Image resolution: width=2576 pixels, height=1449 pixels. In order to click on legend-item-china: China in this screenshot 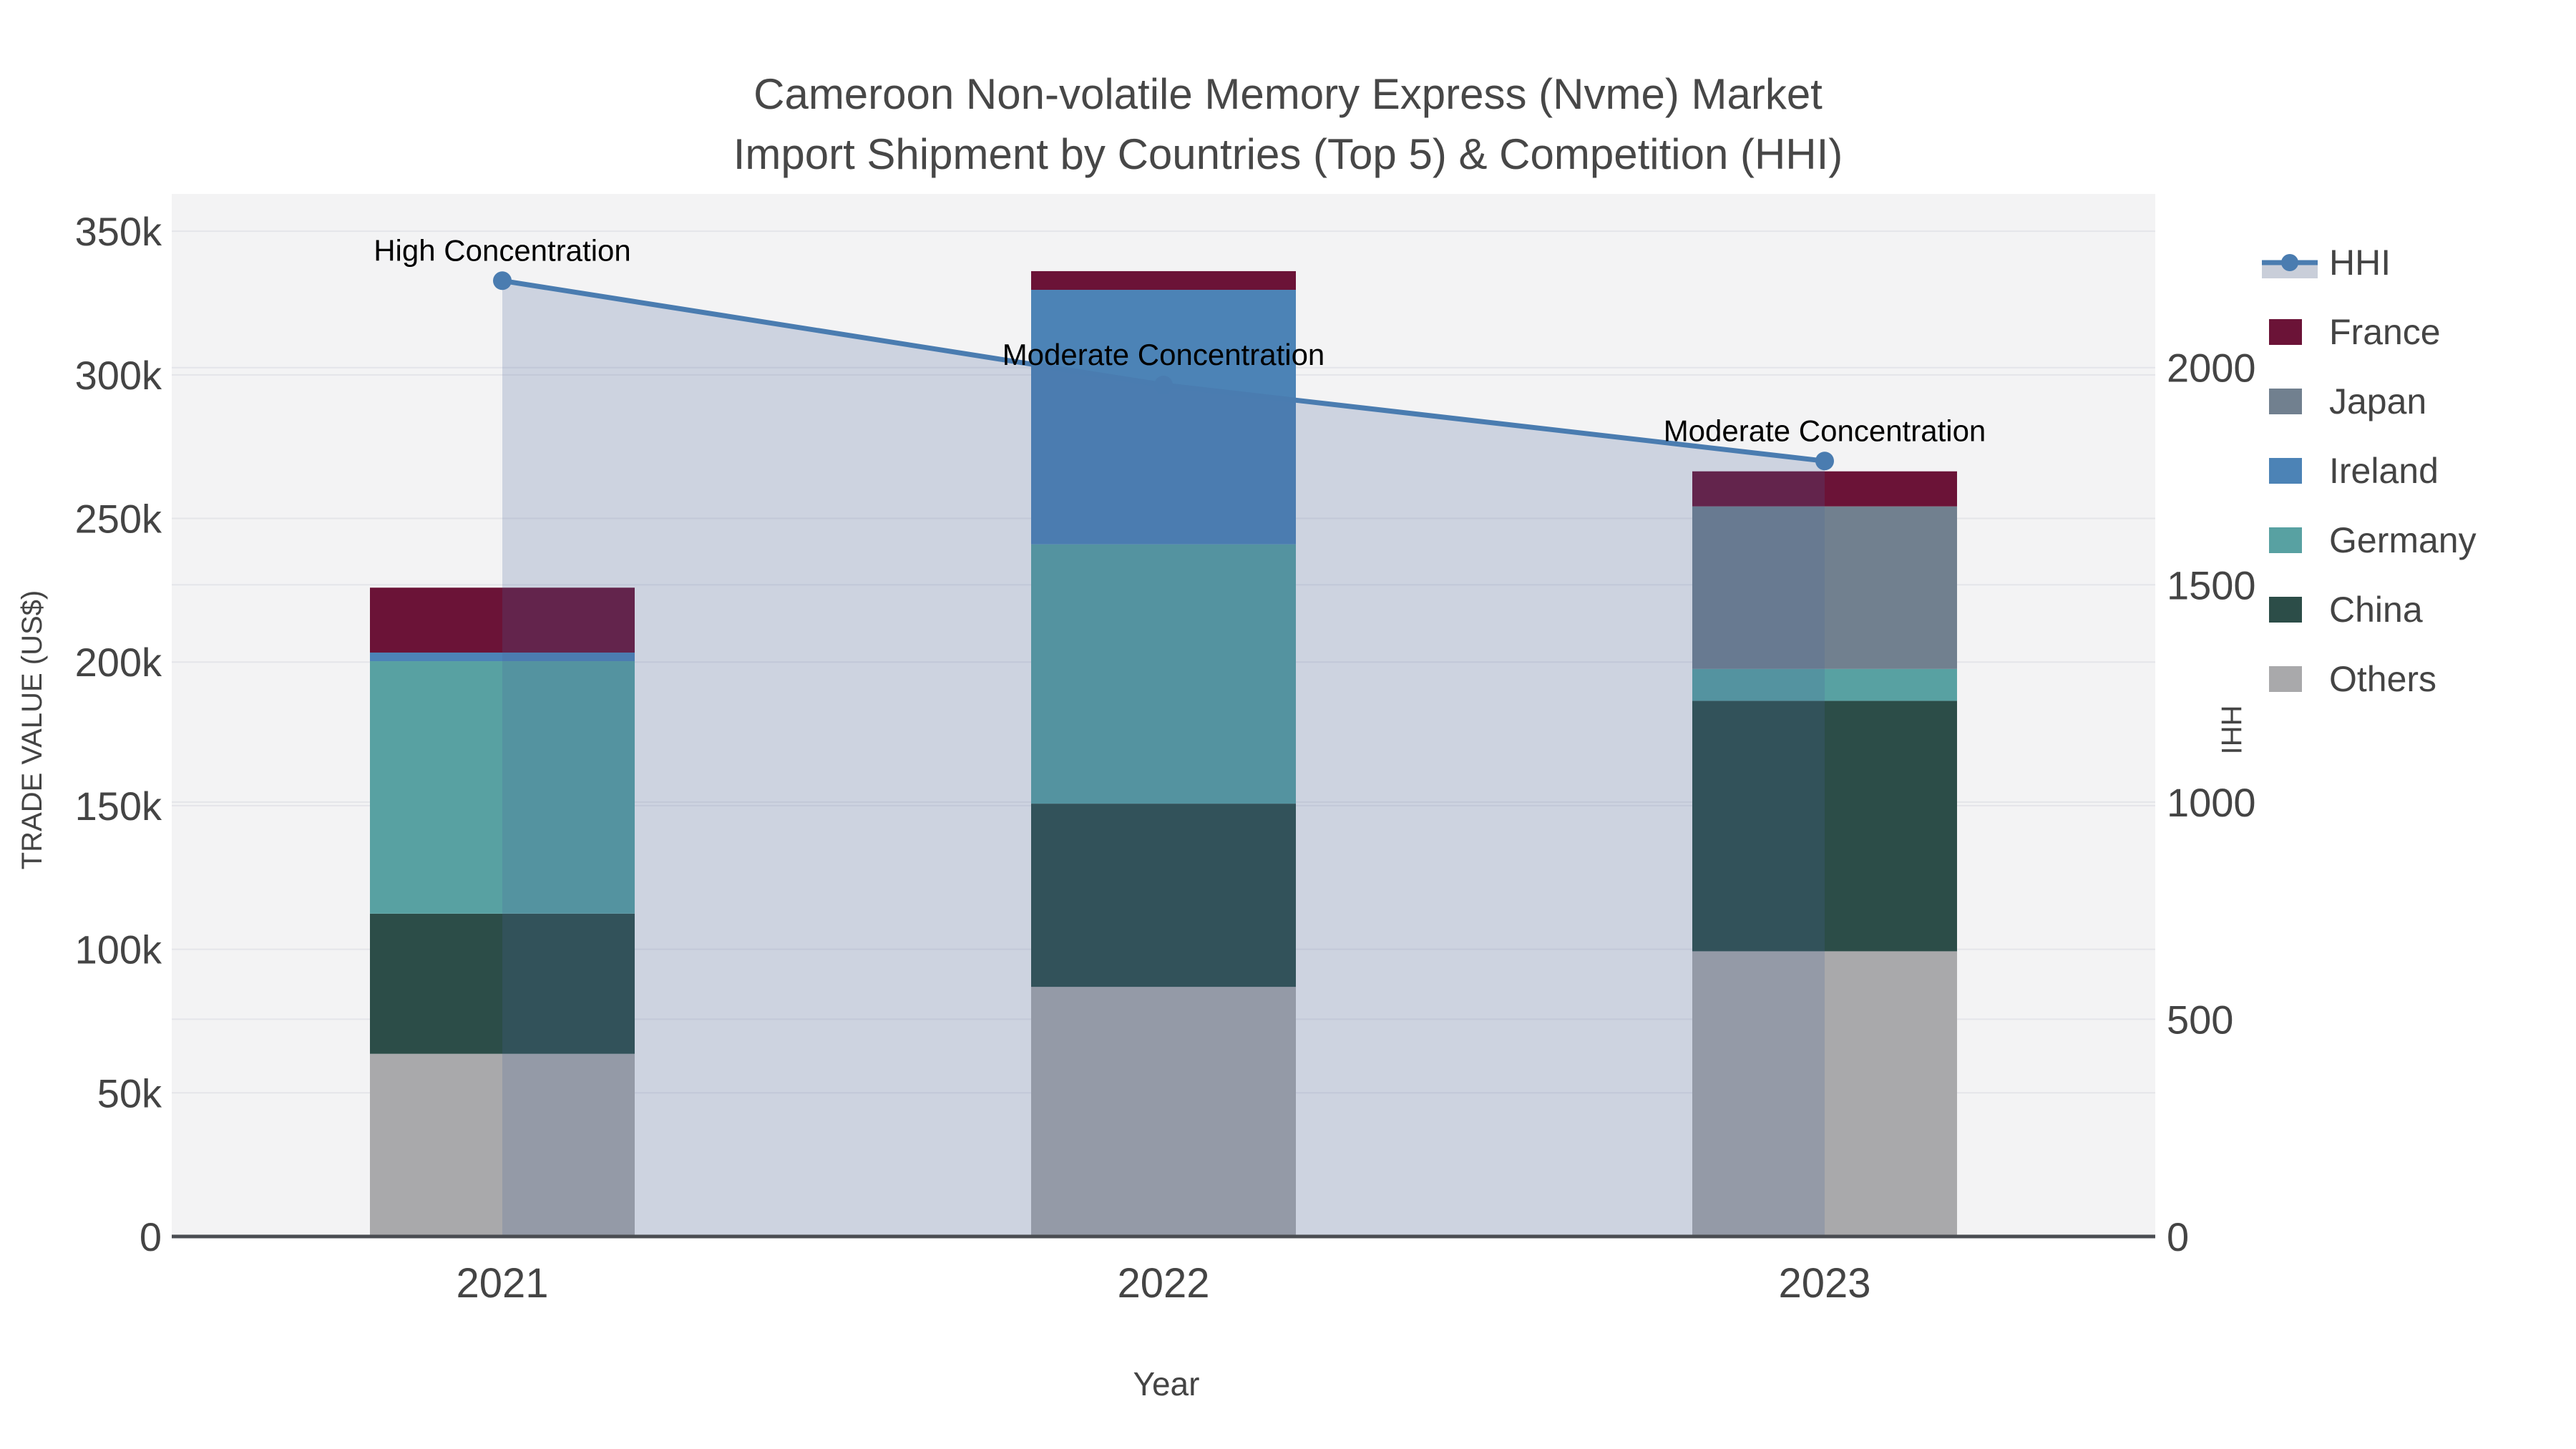, I will do `click(2346, 610)`.